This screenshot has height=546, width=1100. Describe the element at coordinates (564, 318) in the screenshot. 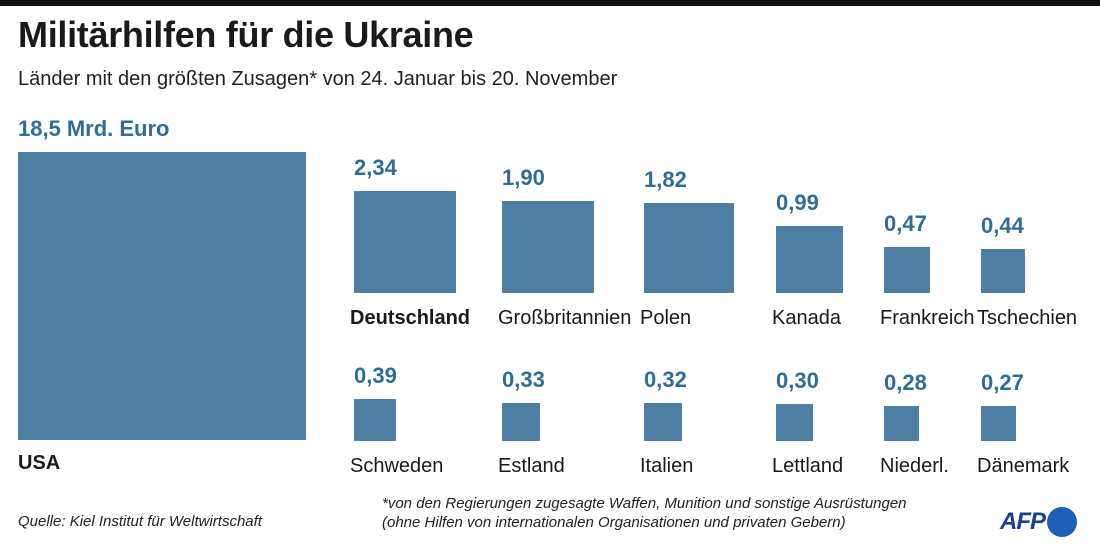

I see `category-label: Großbritannien` at that location.